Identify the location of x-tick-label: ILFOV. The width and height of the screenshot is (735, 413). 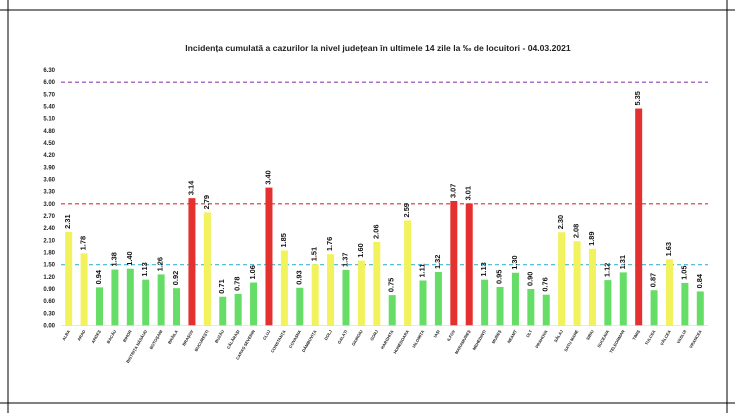
(451, 335).